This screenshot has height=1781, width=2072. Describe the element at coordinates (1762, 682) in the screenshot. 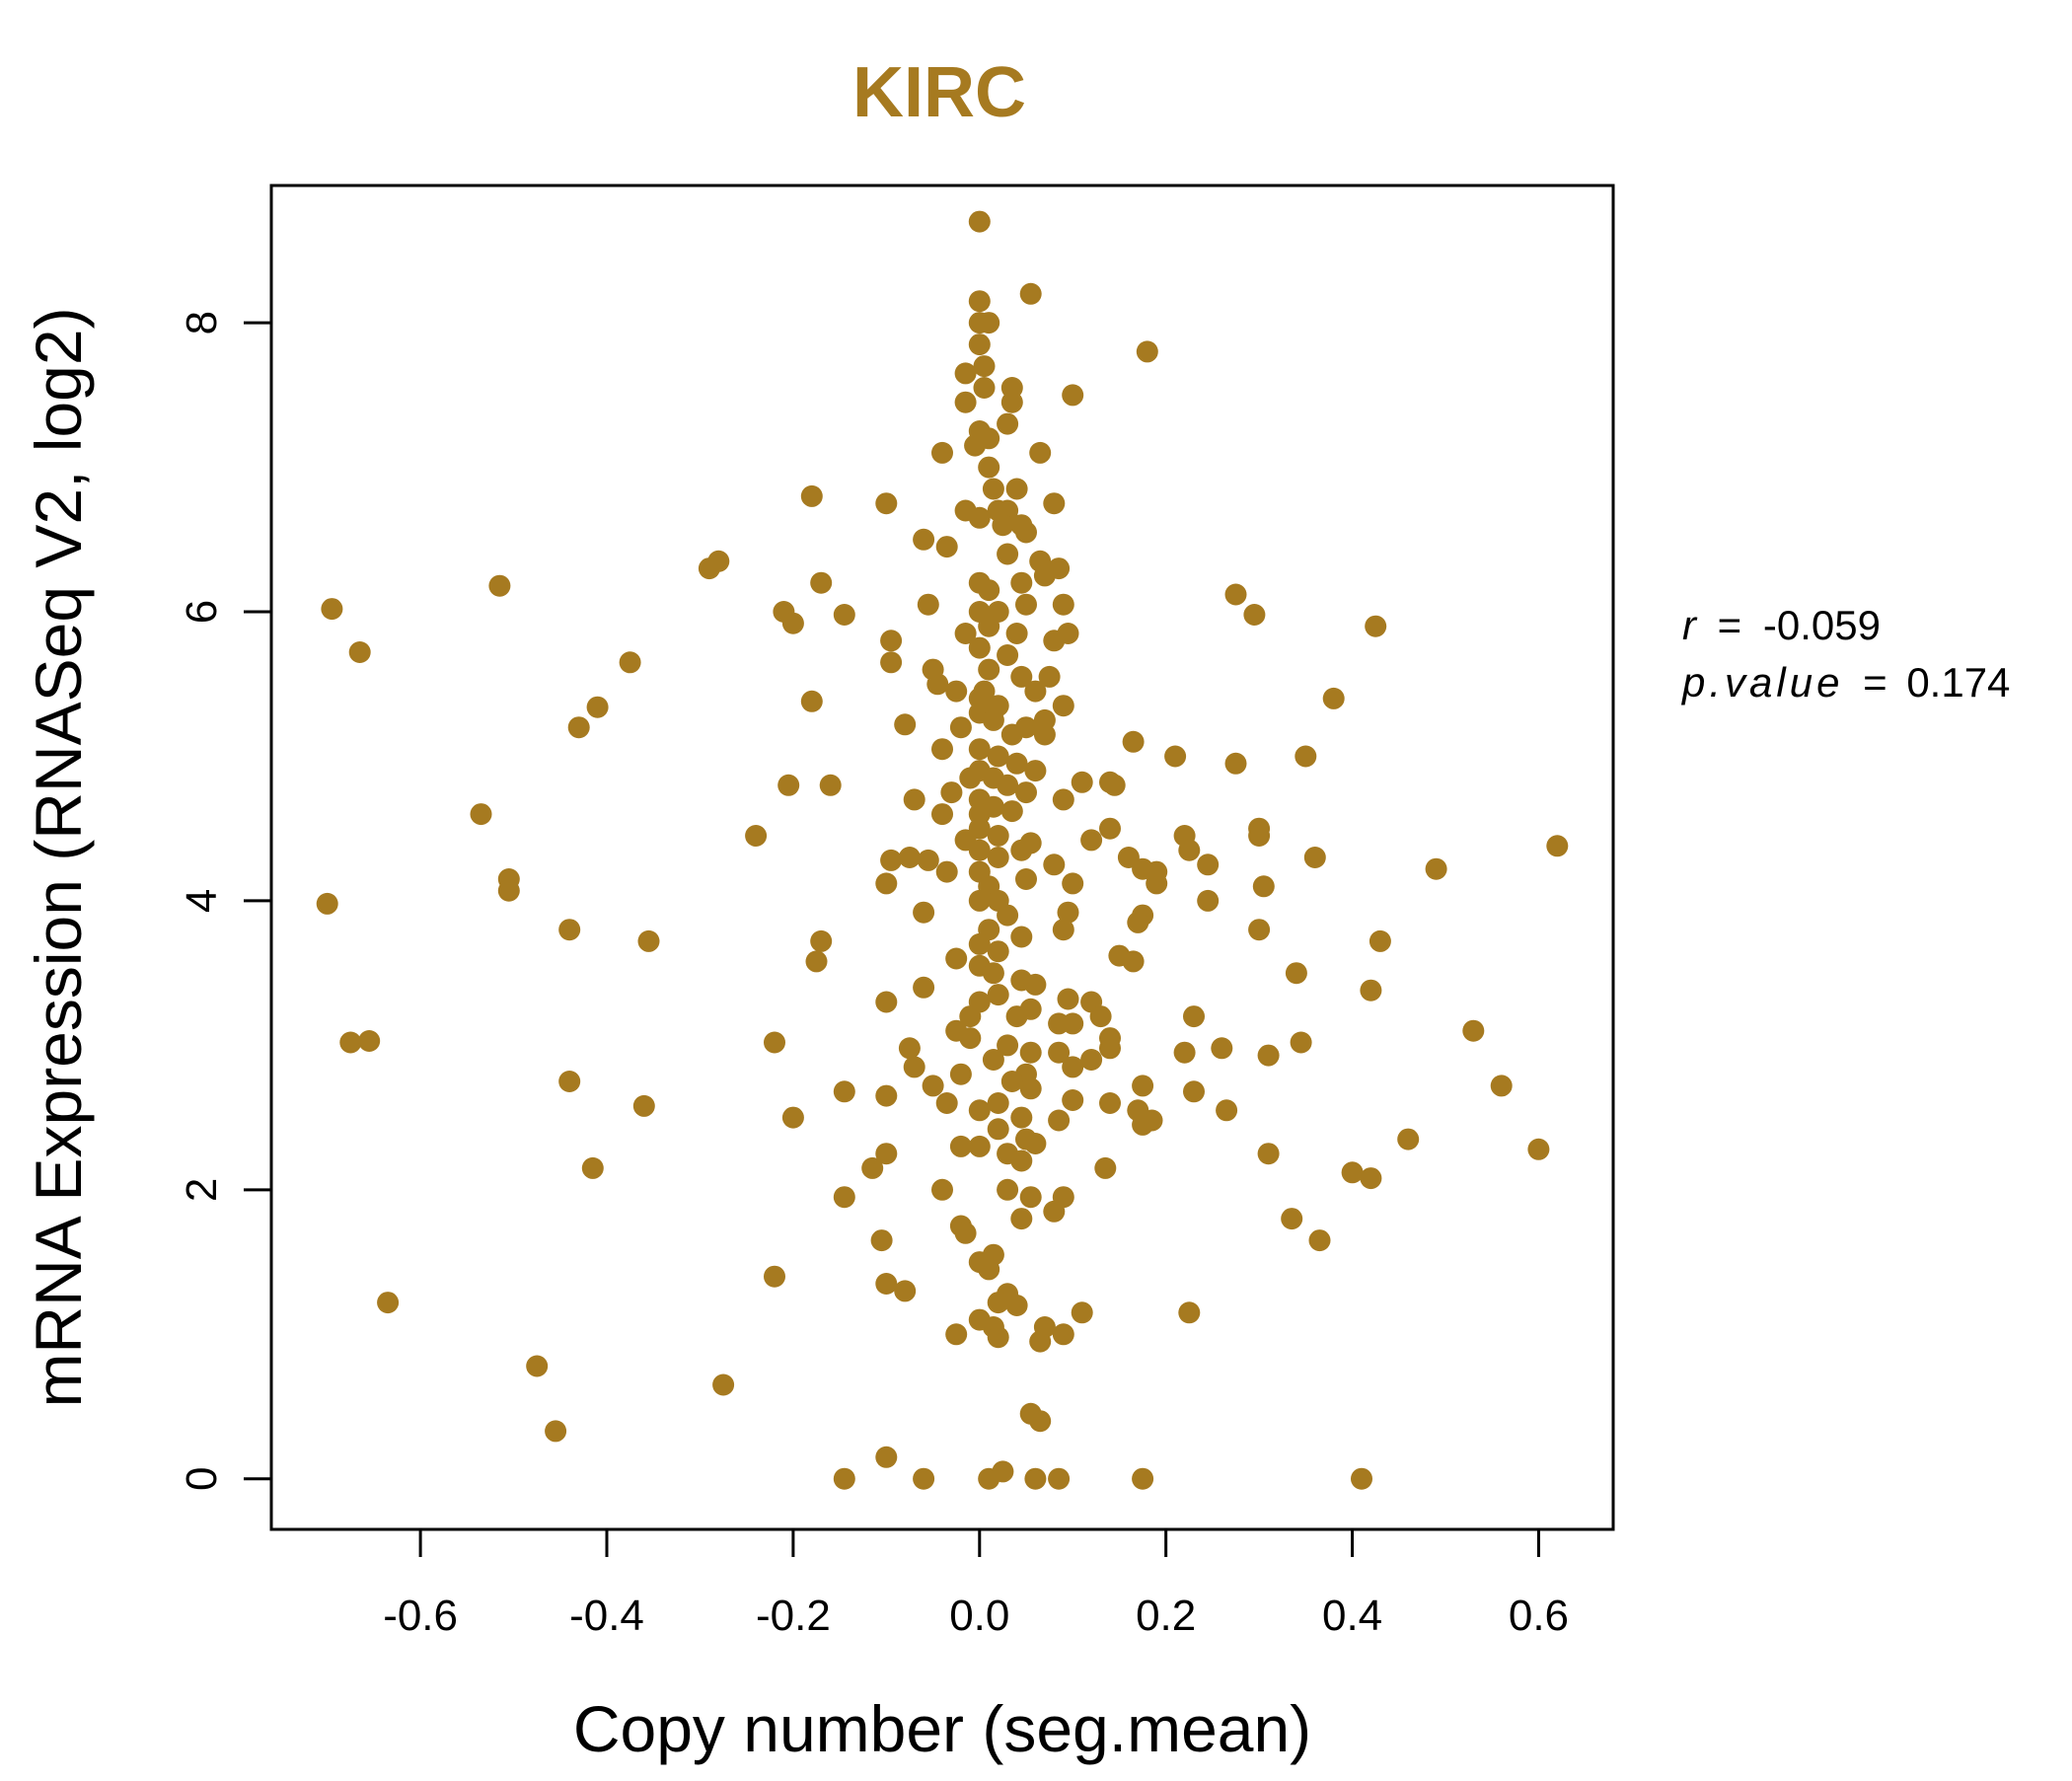

I see `p-label: p.value` at that location.